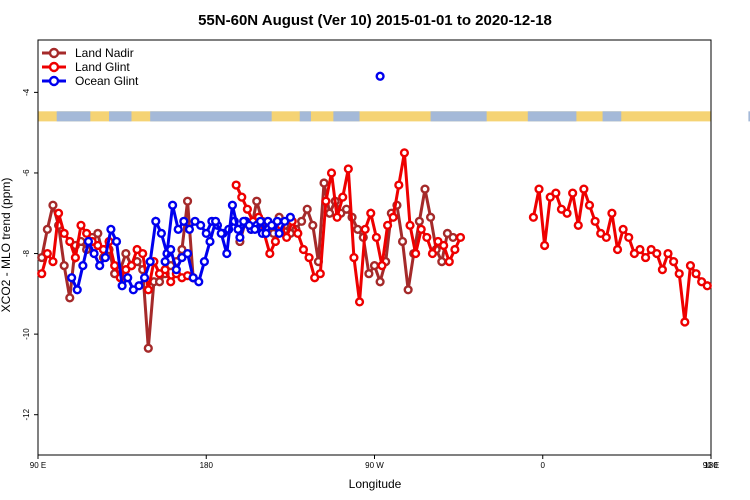 The height and width of the screenshot is (500, 750). I want to click on band-land, so click(374, 116).